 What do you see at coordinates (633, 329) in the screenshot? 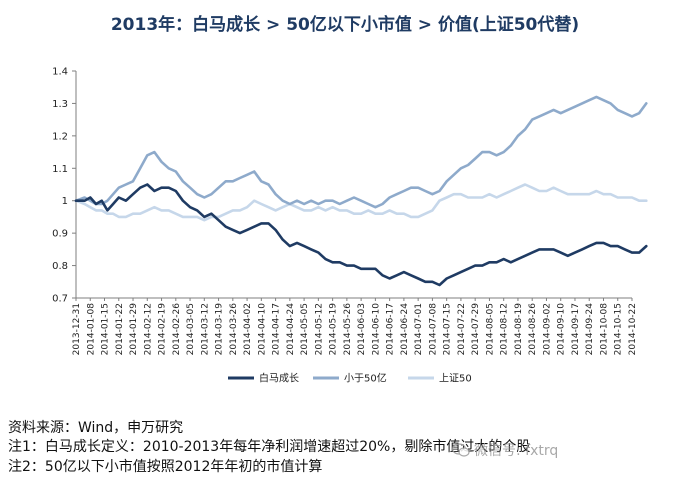
I see `x-tick-label: 2014-10-22` at bounding box center [633, 329].